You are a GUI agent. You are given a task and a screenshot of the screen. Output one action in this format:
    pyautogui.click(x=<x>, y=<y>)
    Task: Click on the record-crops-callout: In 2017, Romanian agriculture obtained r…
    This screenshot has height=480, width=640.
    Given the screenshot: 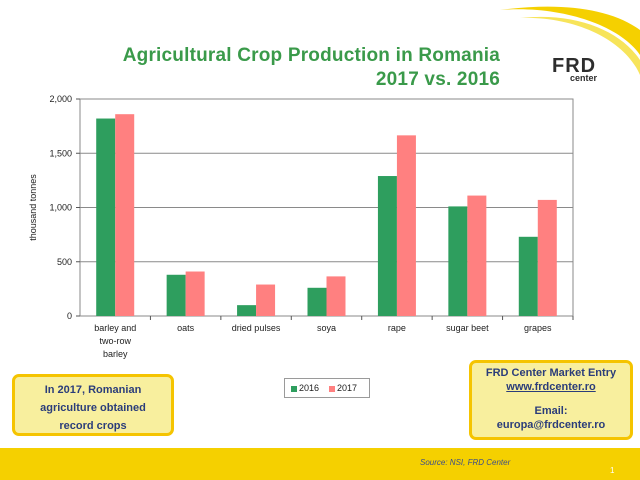 What is the action you would take?
    pyautogui.click(x=93, y=405)
    